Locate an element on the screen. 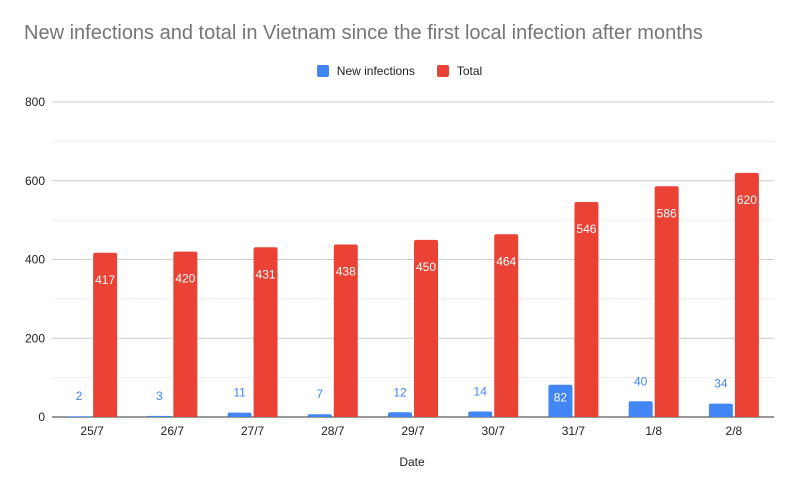 Image resolution: width=799 pixels, height=494 pixels. legend-label-new-infections: New infections is located at coordinates (375, 71).